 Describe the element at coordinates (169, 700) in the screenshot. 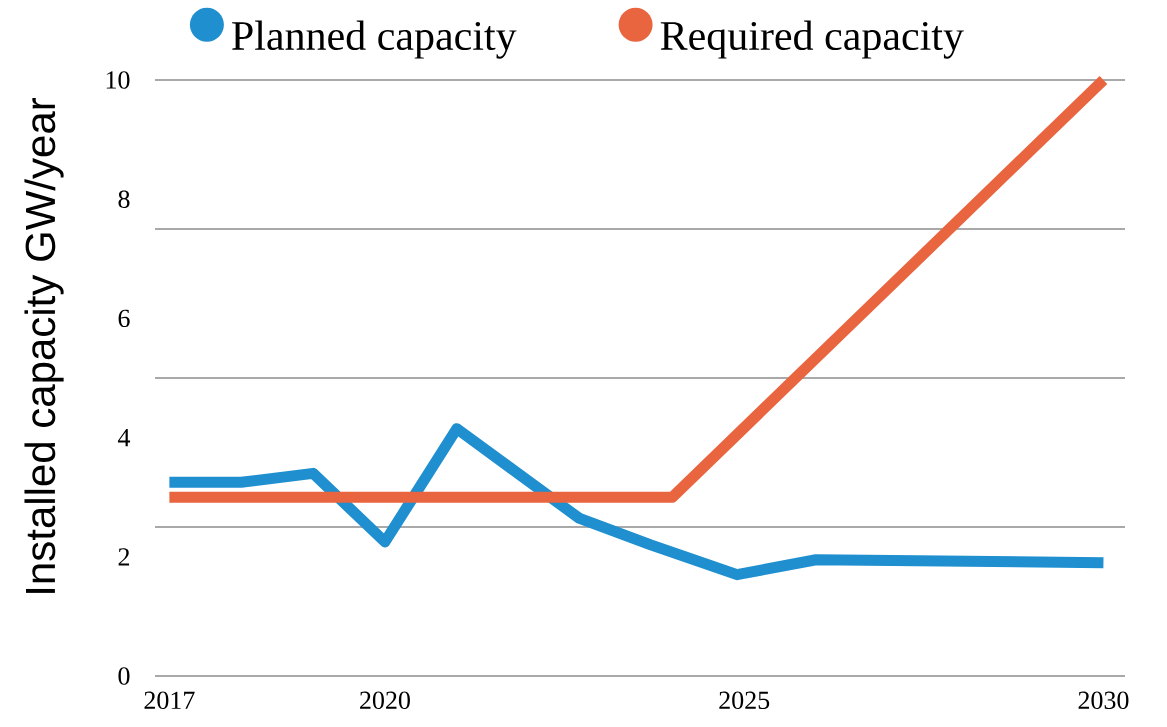

I see `x-tick-label: 2017` at that location.